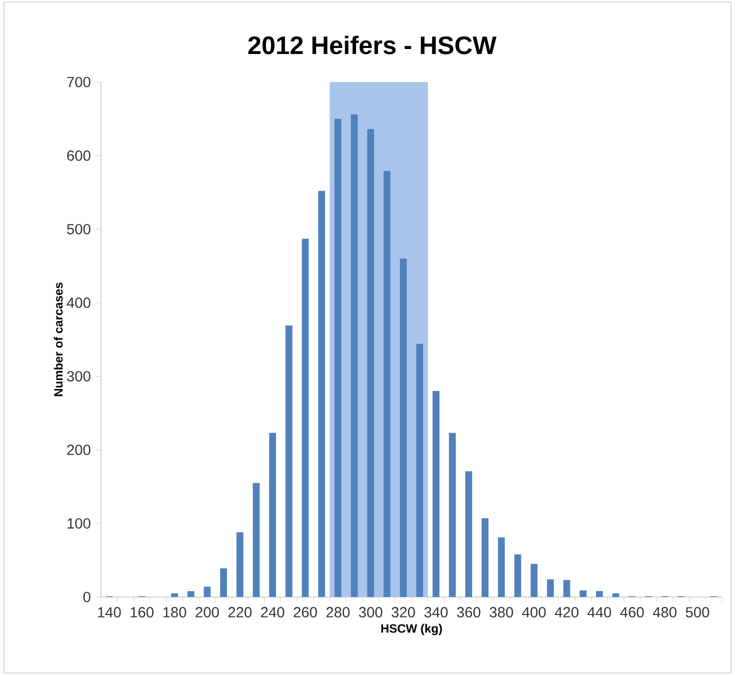  What do you see at coordinates (207, 612) in the screenshot?
I see `x-tick-label: 200` at bounding box center [207, 612].